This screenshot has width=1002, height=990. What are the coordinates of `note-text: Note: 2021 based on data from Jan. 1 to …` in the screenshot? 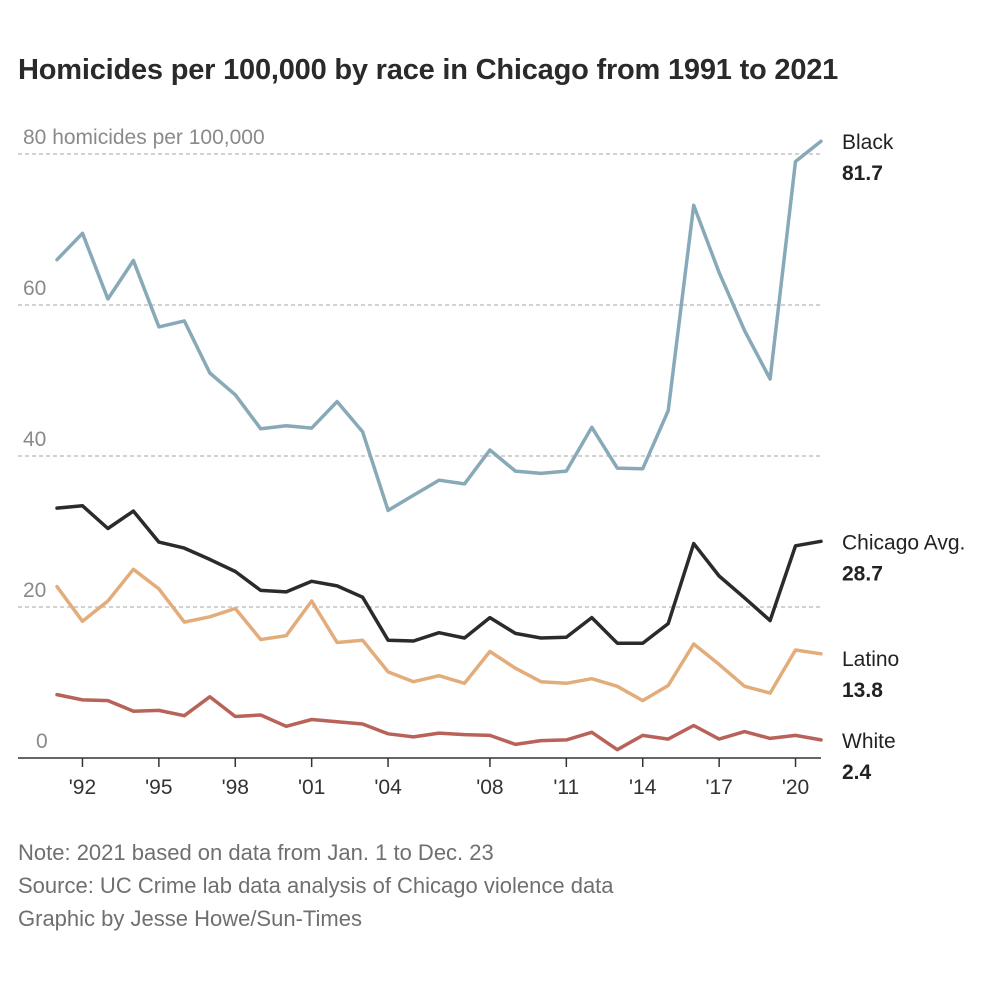 It's located at (256, 852).